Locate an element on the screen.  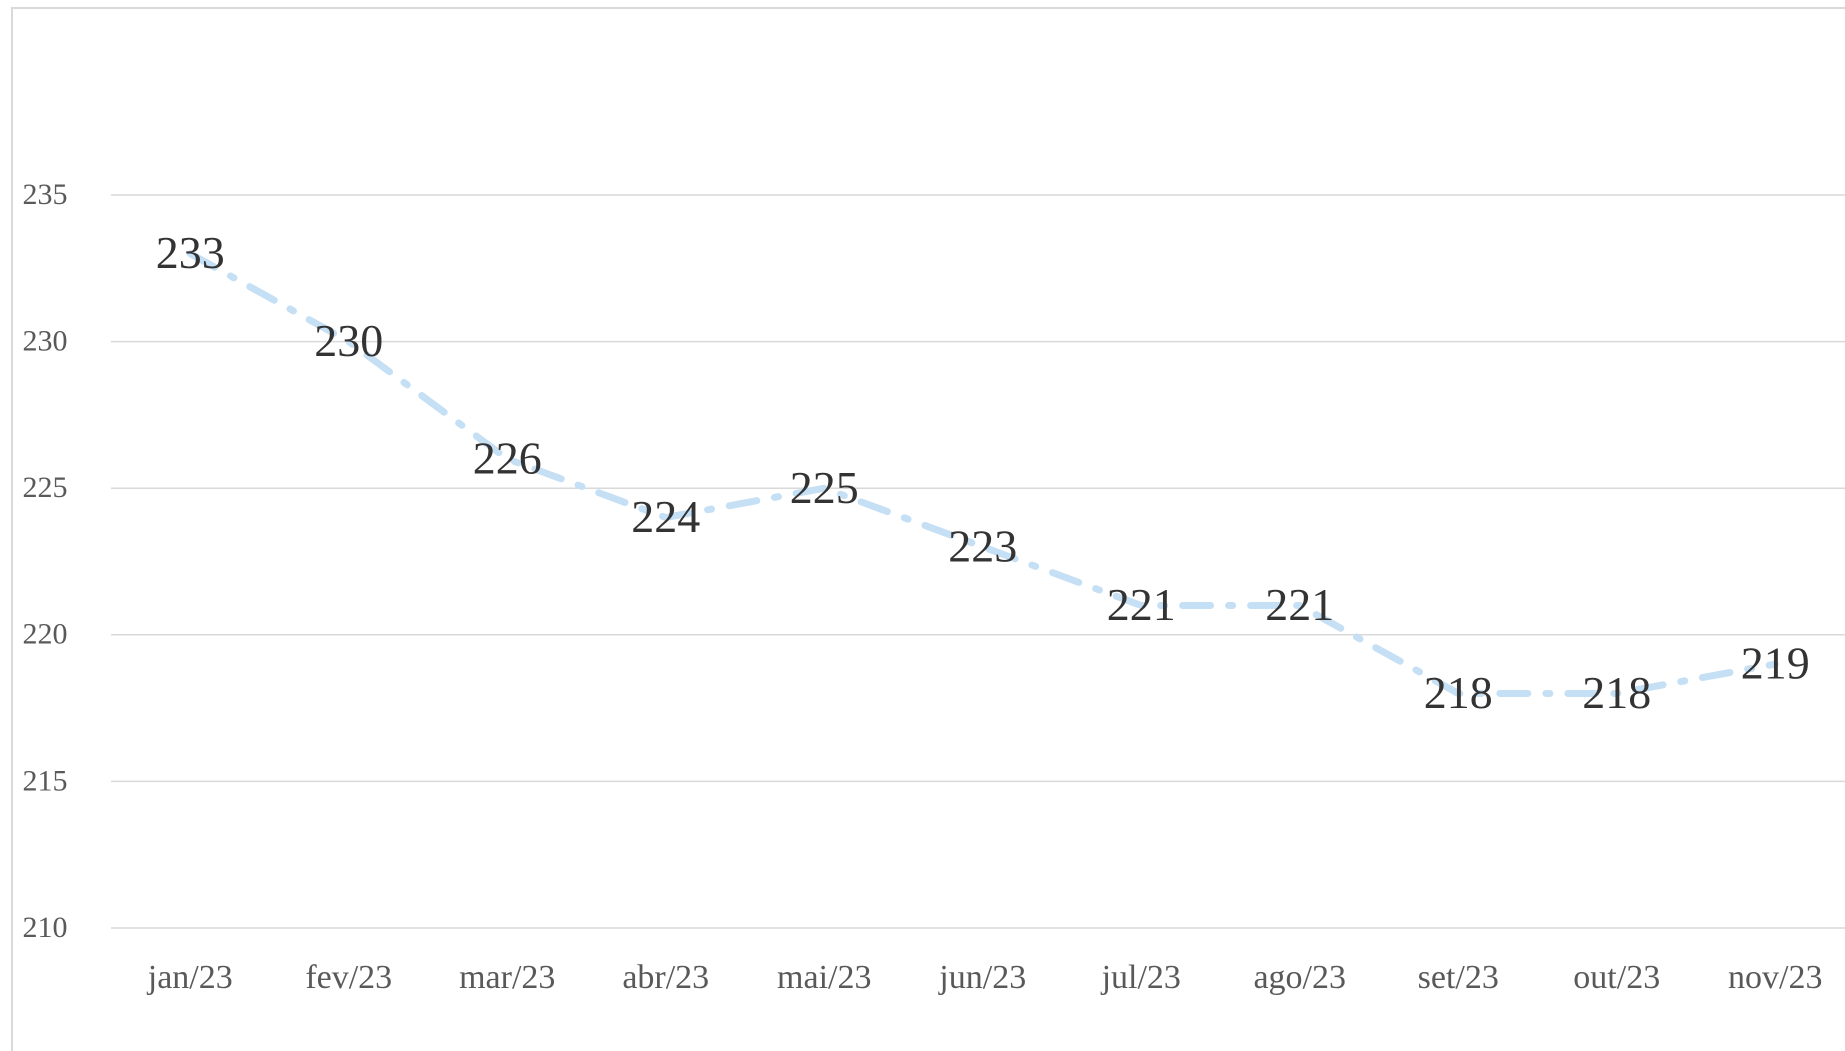
data-label: 226 is located at coordinates (507, 457).